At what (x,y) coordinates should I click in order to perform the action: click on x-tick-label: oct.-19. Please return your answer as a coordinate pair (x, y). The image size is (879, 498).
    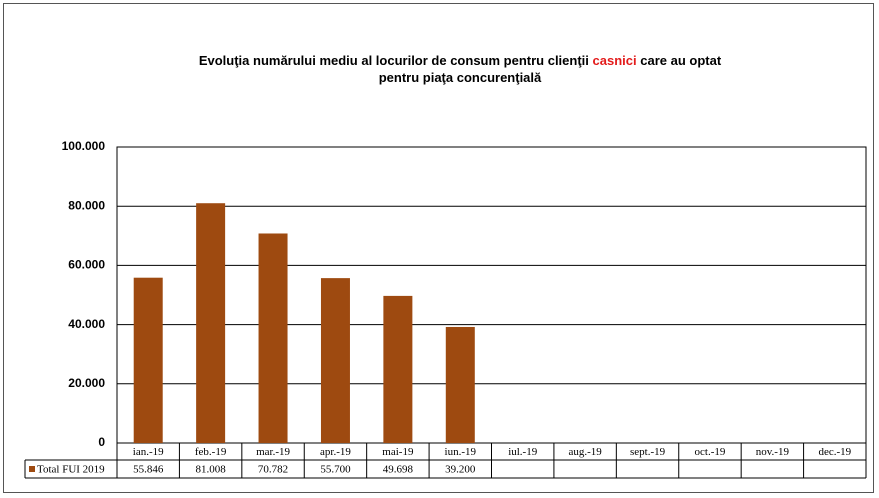
    Looking at the image, I should click on (710, 452).